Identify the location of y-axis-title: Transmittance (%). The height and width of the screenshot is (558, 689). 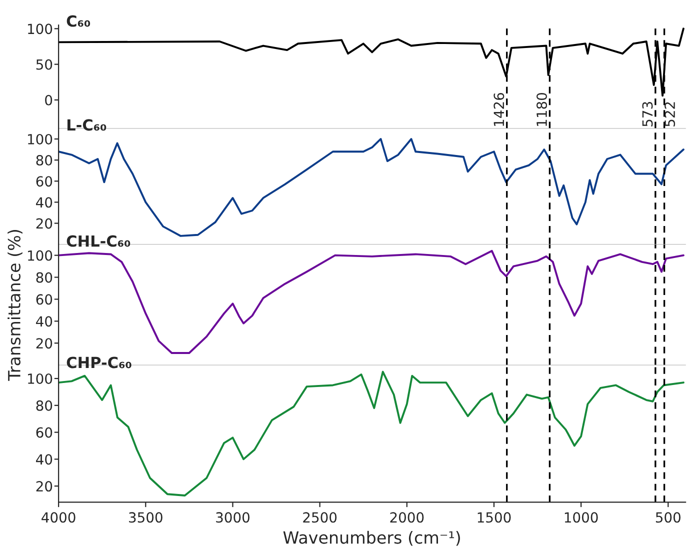
(15, 305).